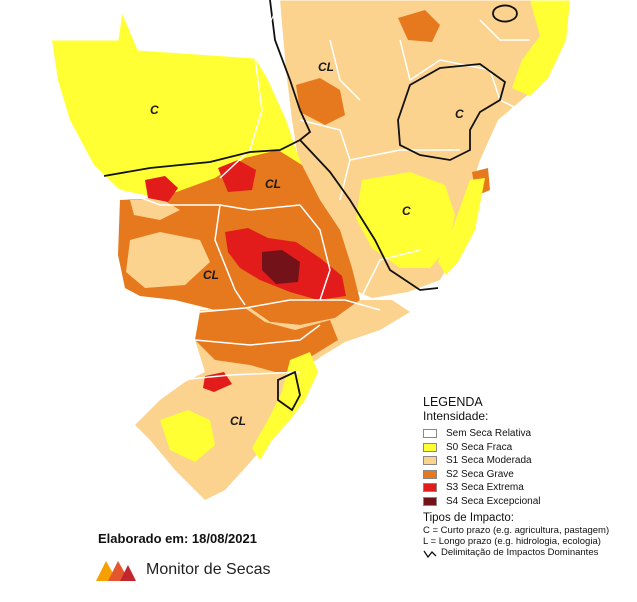  What do you see at coordinates (154, 110) in the screenshot?
I see `region-label-north-c: C` at bounding box center [154, 110].